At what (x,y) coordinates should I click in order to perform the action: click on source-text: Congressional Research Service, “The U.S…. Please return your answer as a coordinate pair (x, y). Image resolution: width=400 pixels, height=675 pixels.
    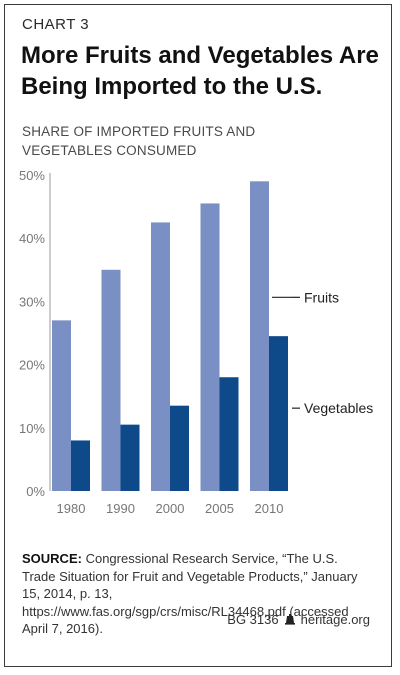
    Looking at the image, I should click on (190, 593).